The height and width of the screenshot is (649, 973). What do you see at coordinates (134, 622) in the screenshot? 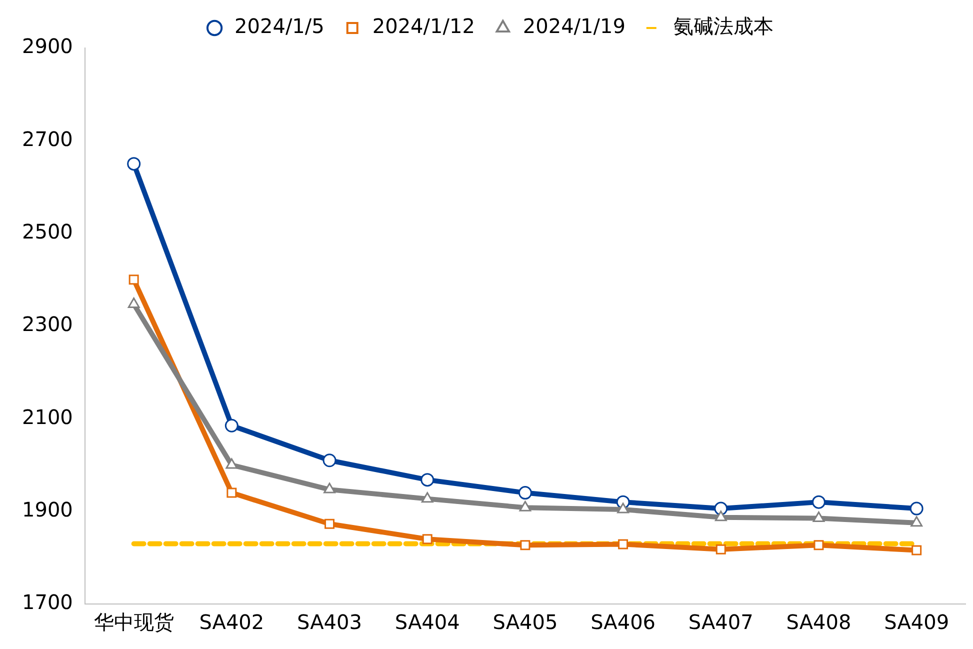
I see `x-tick-label: 华中现货` at bounding box center [134, 622].